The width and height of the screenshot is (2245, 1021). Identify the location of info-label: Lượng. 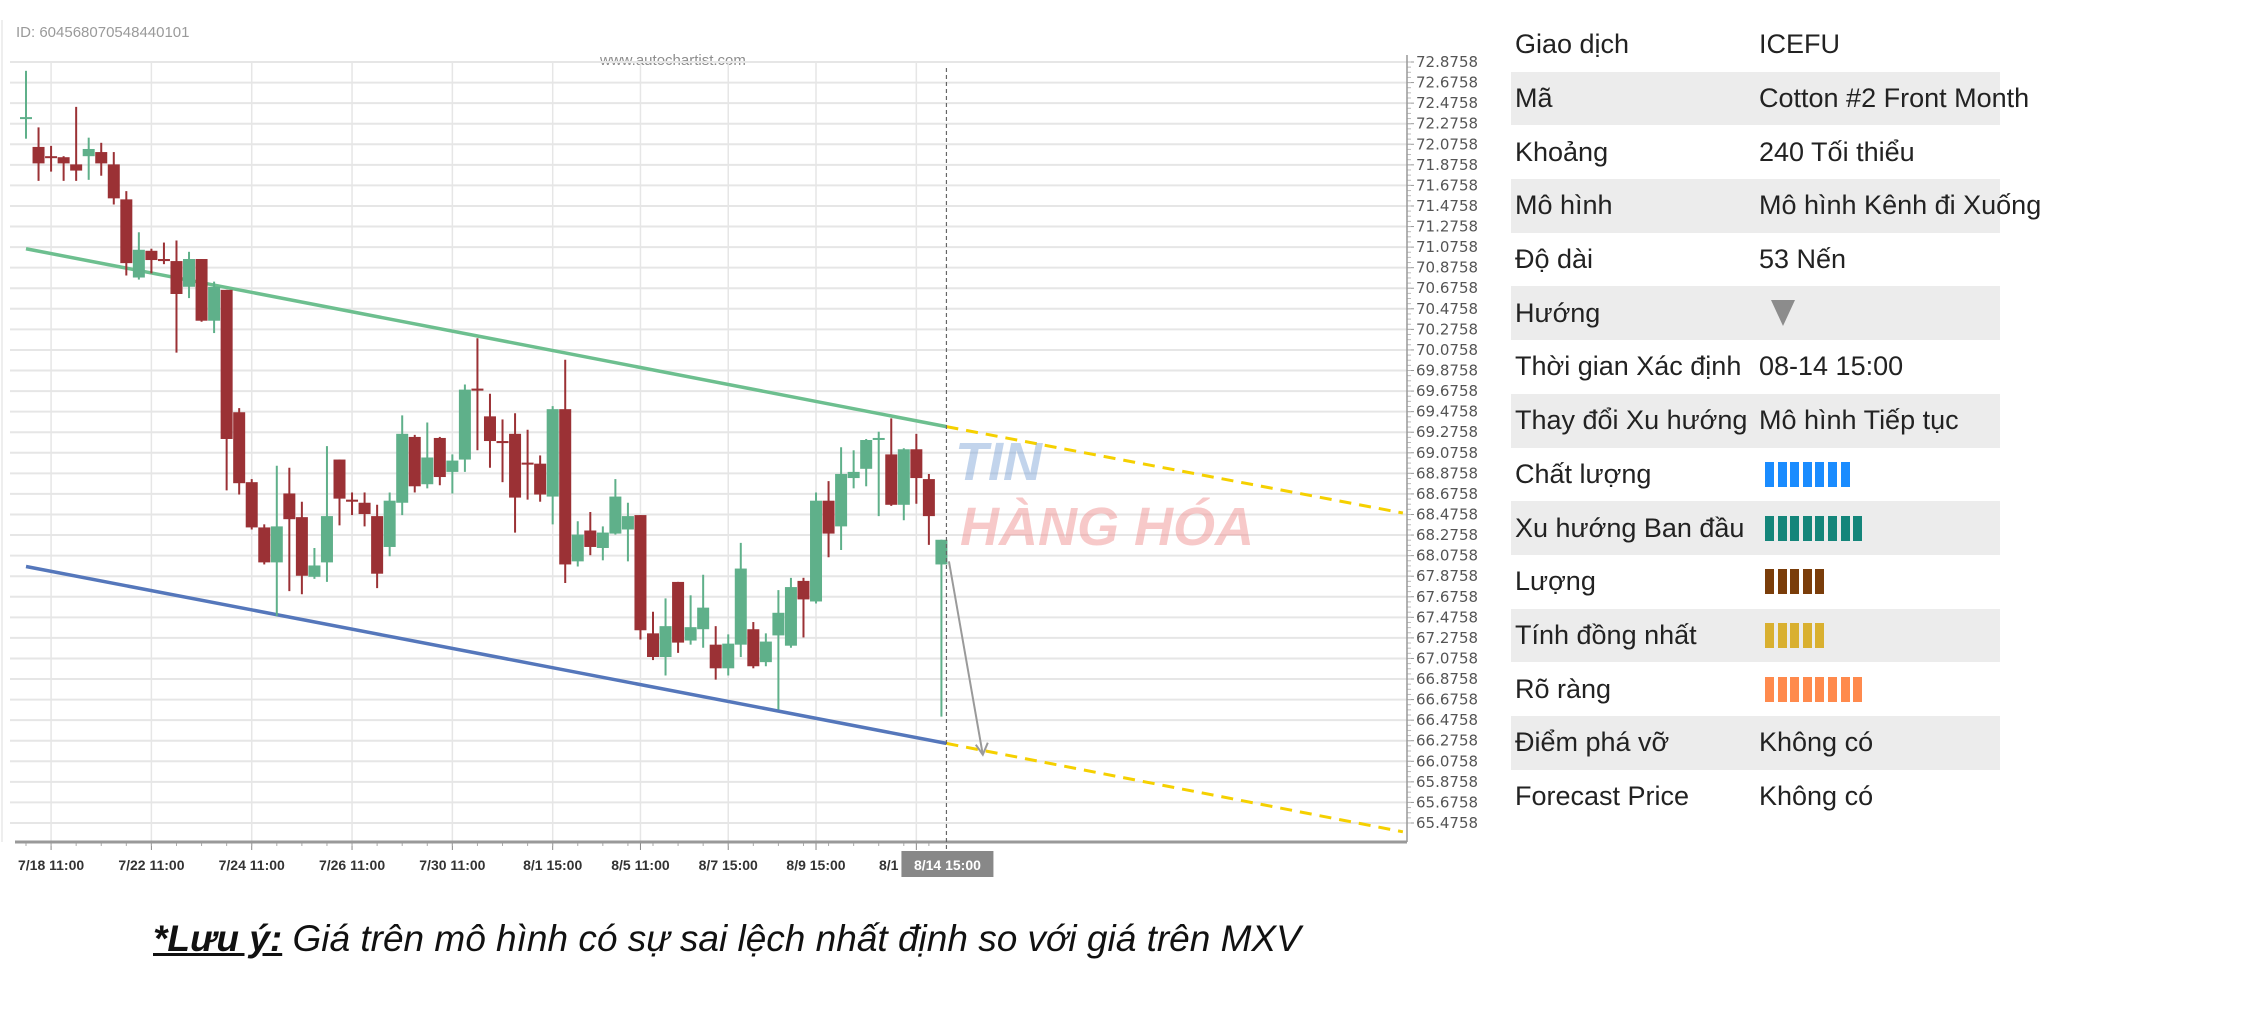
(1555, 581).